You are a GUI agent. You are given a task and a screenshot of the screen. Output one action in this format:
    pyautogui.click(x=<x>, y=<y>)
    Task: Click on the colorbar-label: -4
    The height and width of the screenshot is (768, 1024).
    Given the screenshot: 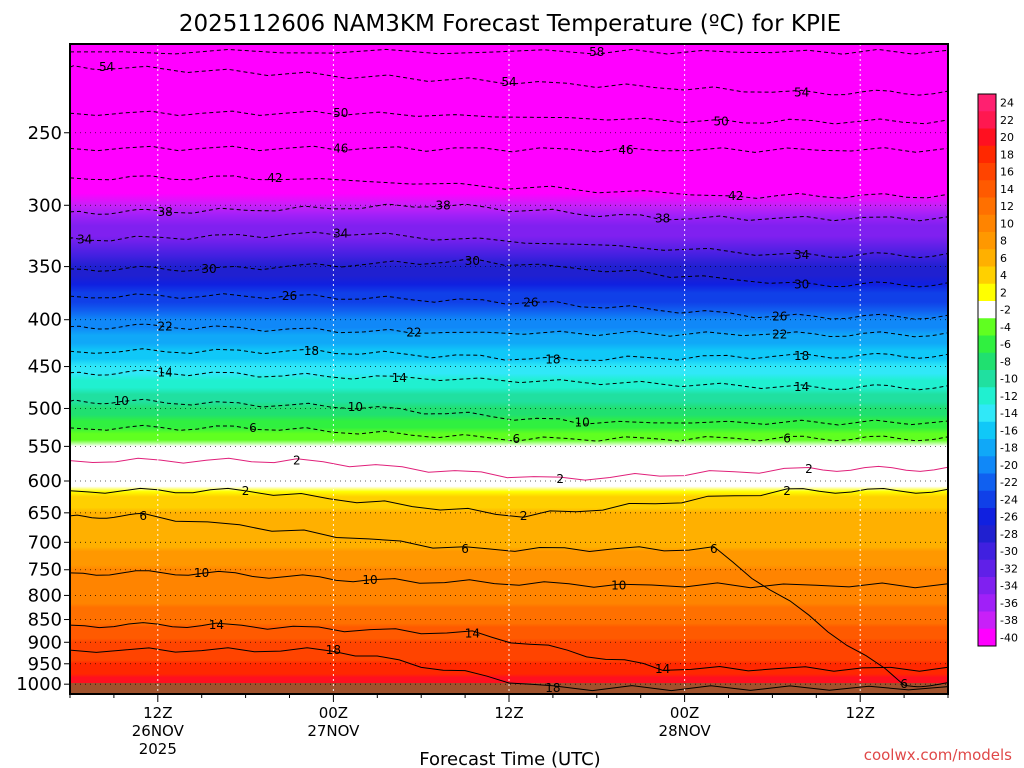 What is the action you would take?
    pyautogui.click(x=1005, y=327)
    